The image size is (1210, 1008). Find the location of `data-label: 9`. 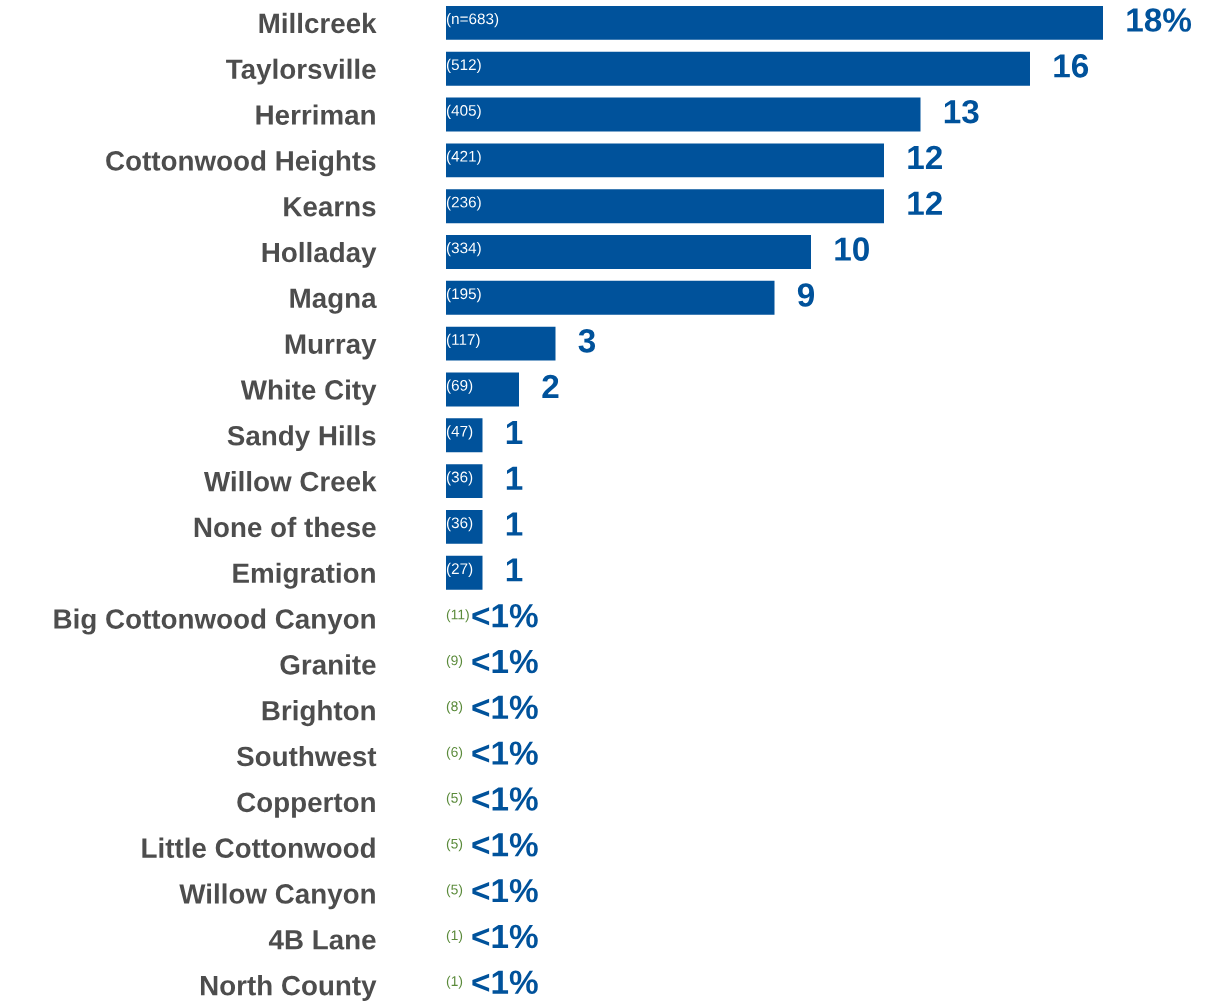

data-label: 9 is located at coordinates (806, 295).